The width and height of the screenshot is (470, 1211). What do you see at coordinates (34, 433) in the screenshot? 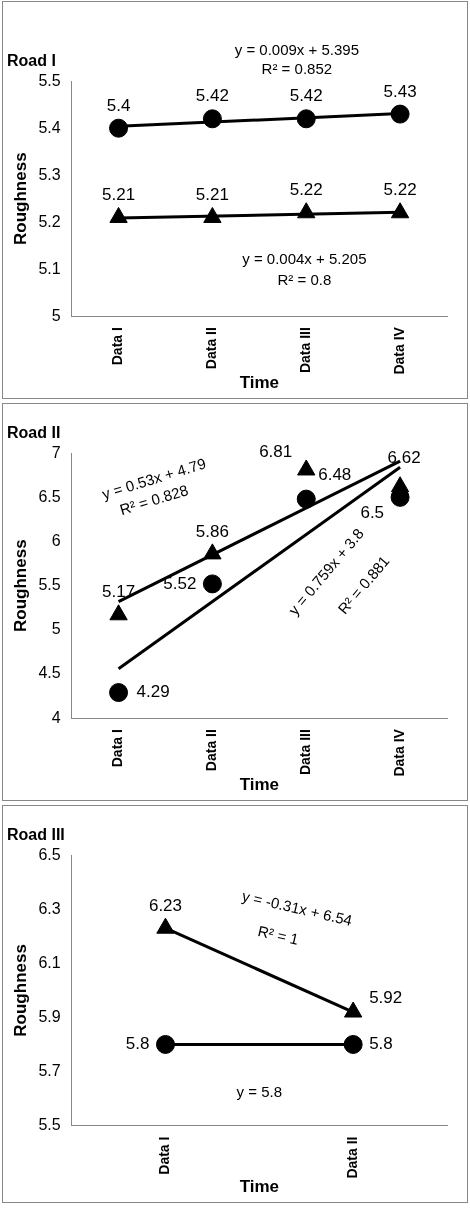
I see `chart-title: Road II` at bounding box center [34, 433].